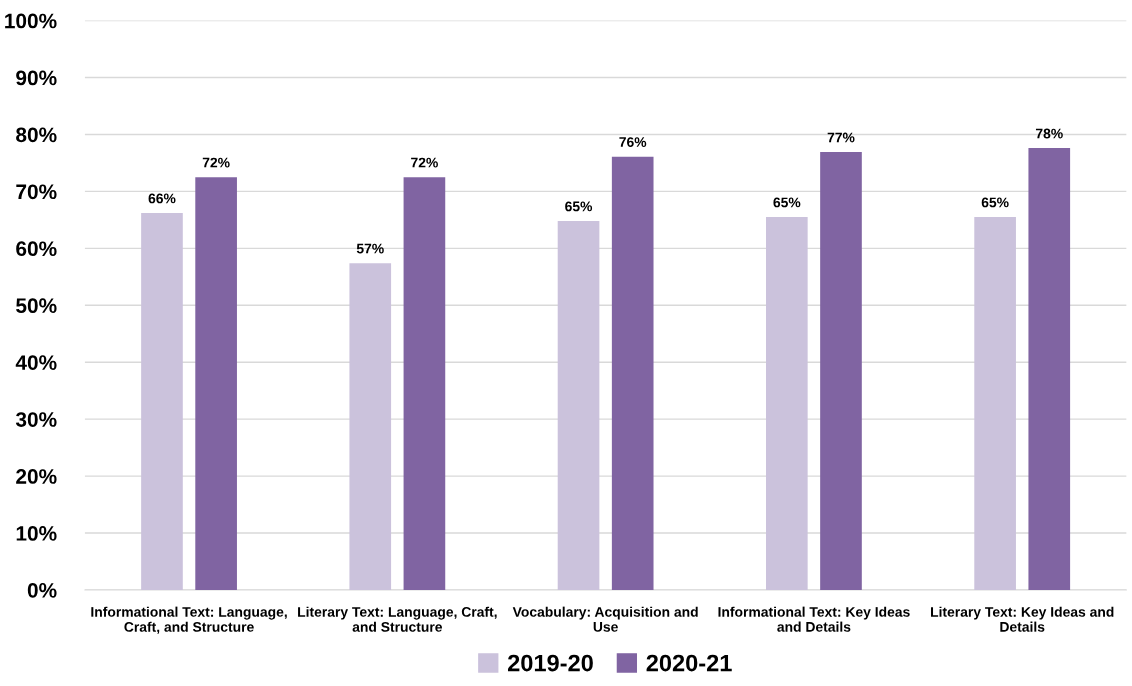  Describe the element at coordinates (42, 590) in the screenshot. I see `y-tick-label: 0%` at that location.